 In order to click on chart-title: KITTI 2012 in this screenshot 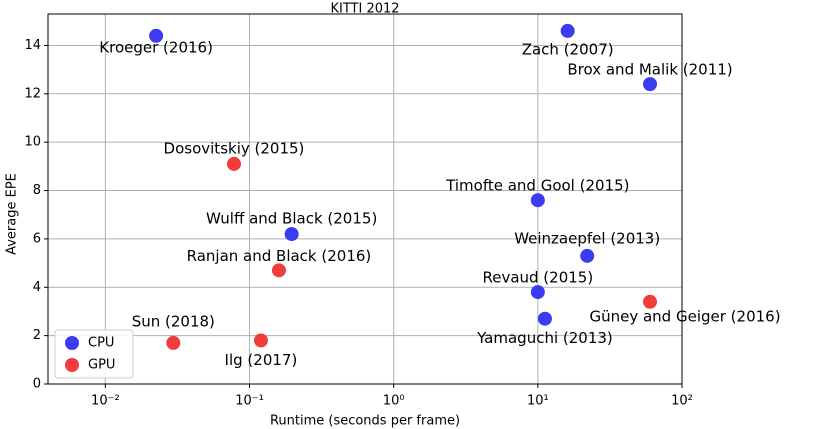, I will do `click(364, 9)`.